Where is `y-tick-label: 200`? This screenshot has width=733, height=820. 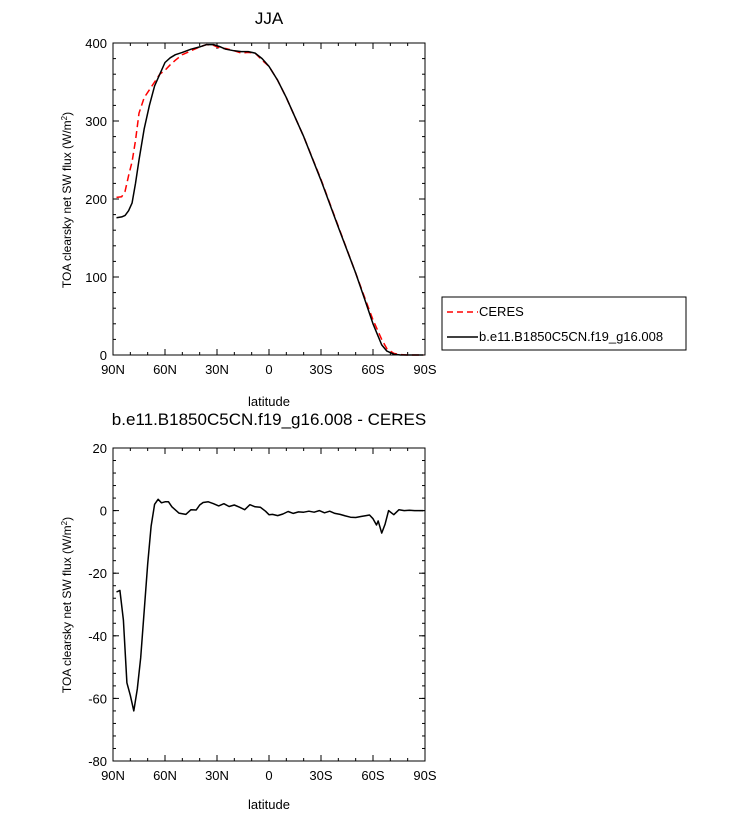 y-tick-label: 200 is located at coordinates (96, 199).